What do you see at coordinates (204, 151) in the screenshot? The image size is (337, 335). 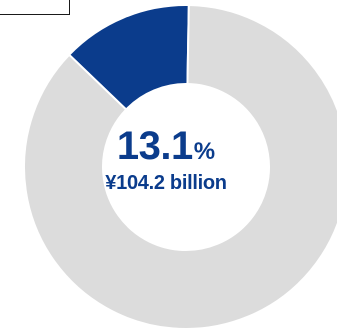 I see `center-percent-unit: %` at bounding box center [204, 151].